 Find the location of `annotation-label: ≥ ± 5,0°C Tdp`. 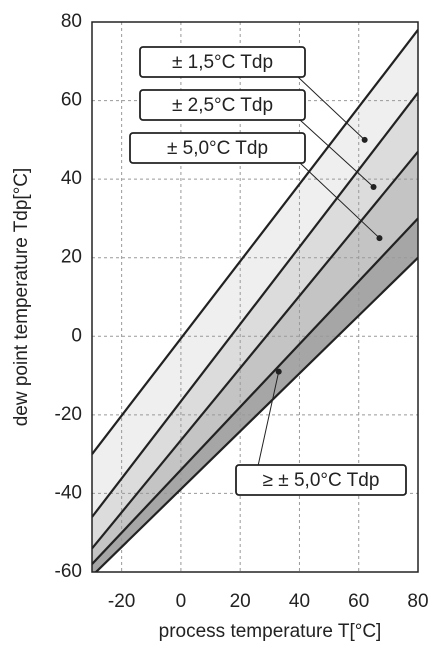

annotation-label: ≥ ± 5,0°C Tdp is located at coordinates (321, 480).